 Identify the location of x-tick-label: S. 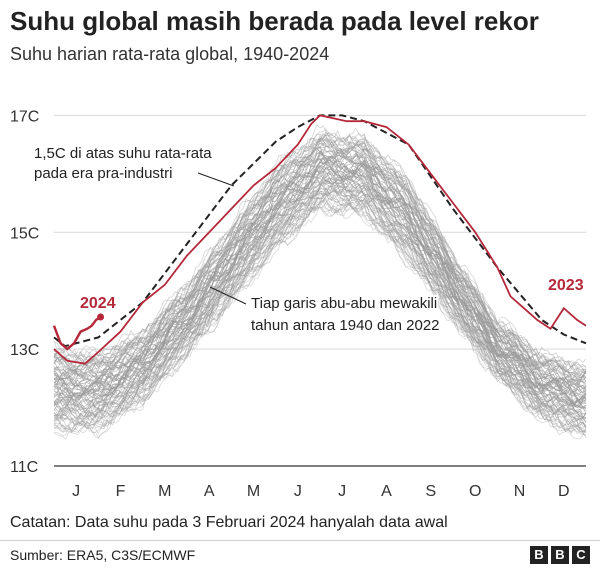
(430, 491).